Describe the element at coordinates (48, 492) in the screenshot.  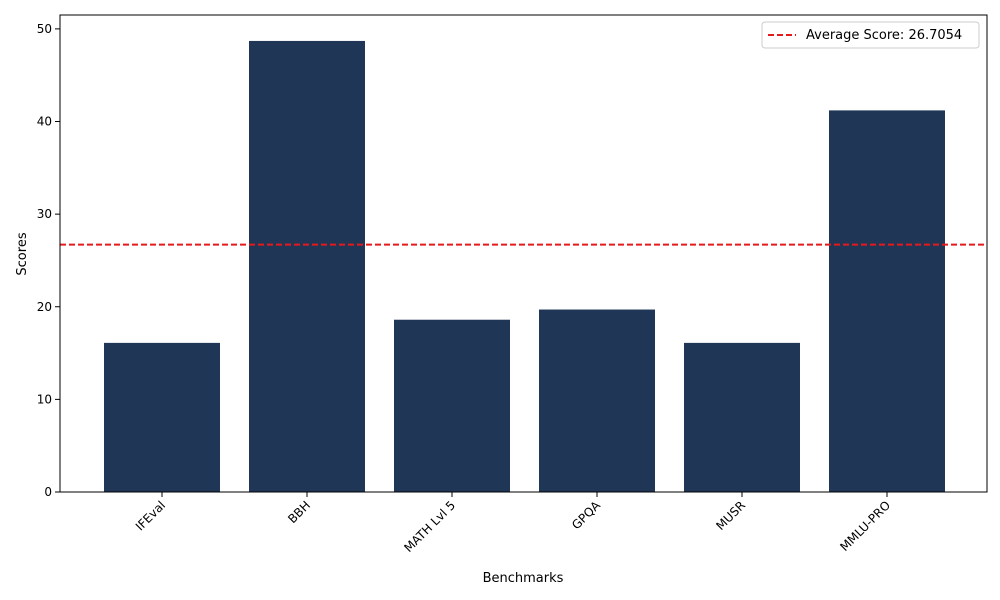
I see `y-tick-label: 0` at that location.